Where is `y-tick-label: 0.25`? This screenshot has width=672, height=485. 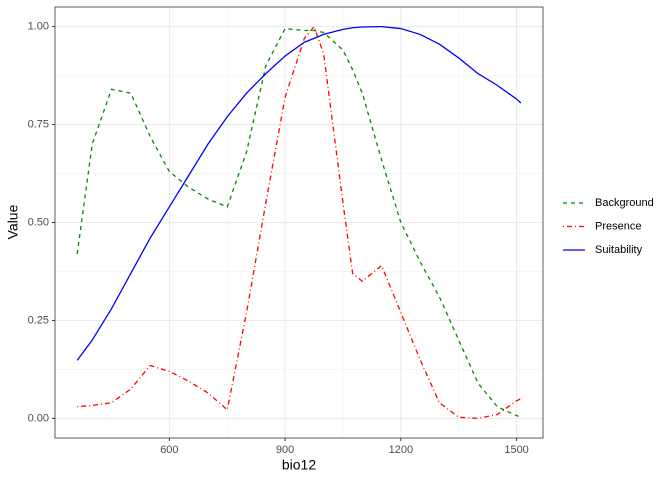
y-tick-label: 0.25 is located at coordinates (38, 320).